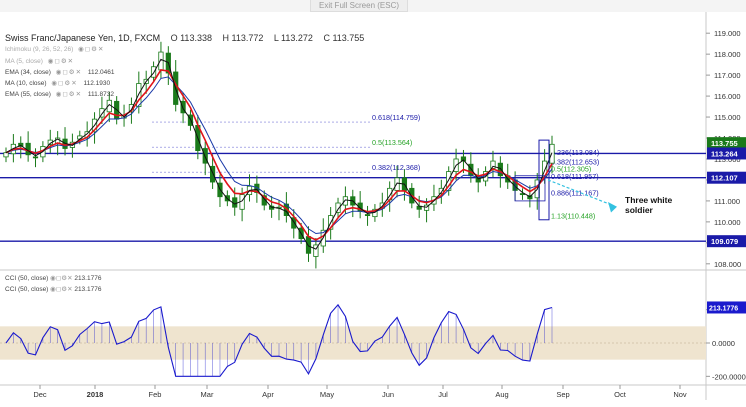  I want to click on fib-label: 0.382(112.368), so click(396, 167).